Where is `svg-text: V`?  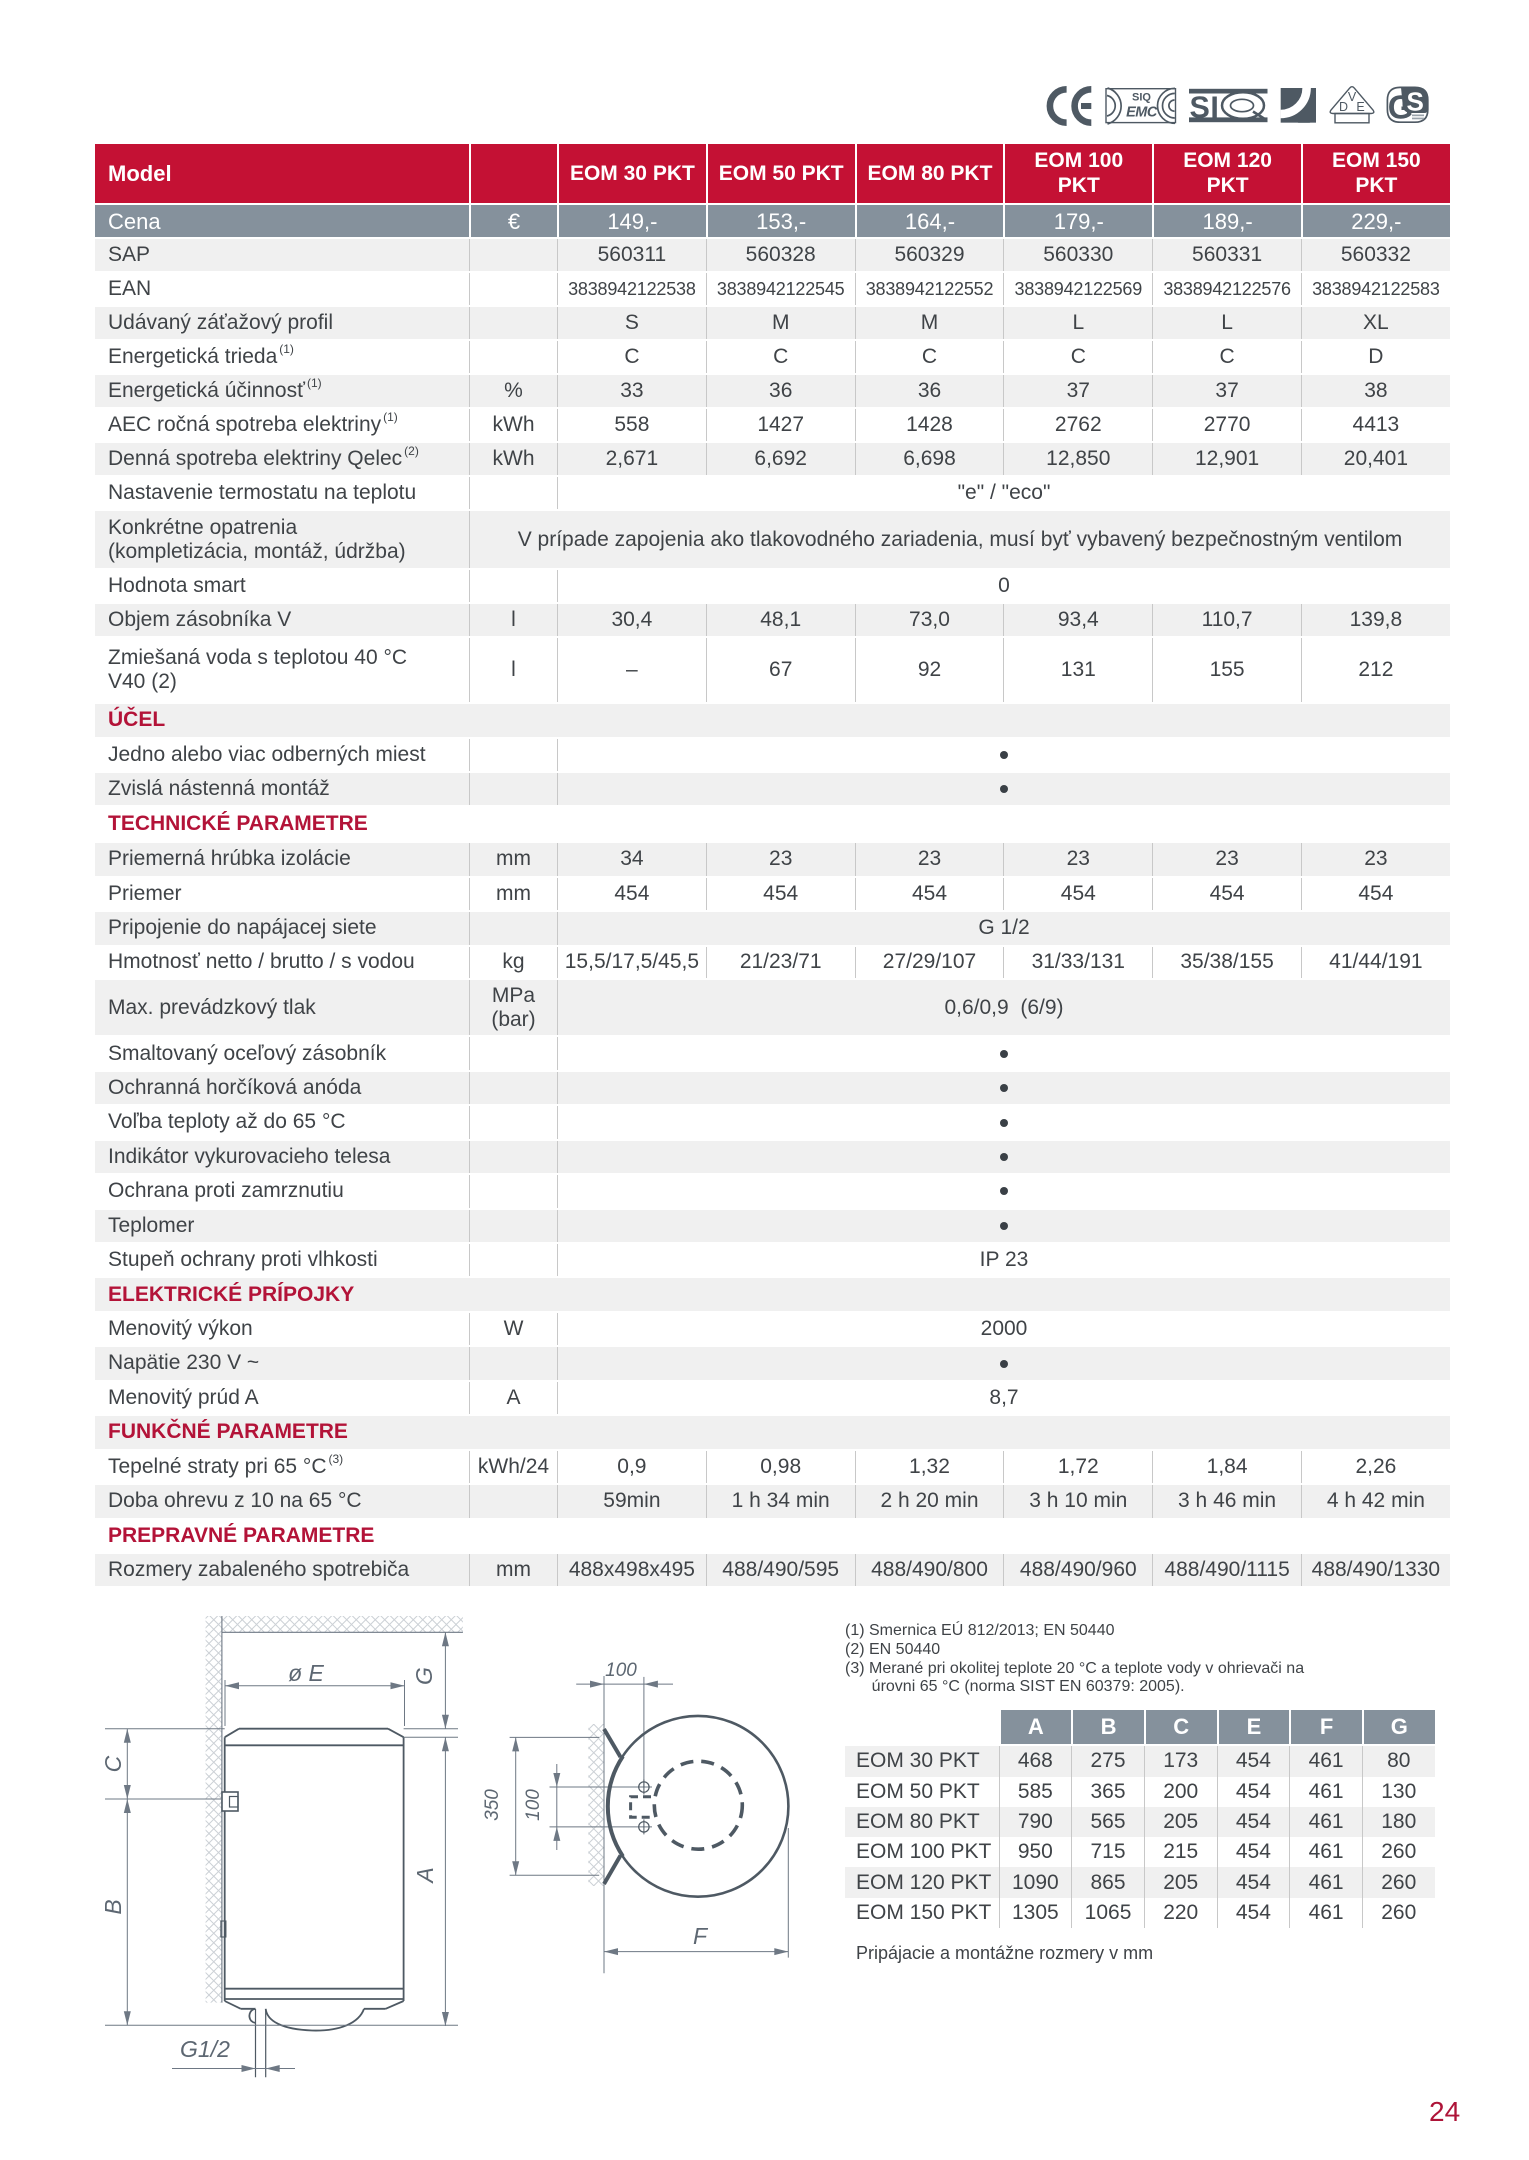
svg-text: V is located at coordinates (1352, 97).